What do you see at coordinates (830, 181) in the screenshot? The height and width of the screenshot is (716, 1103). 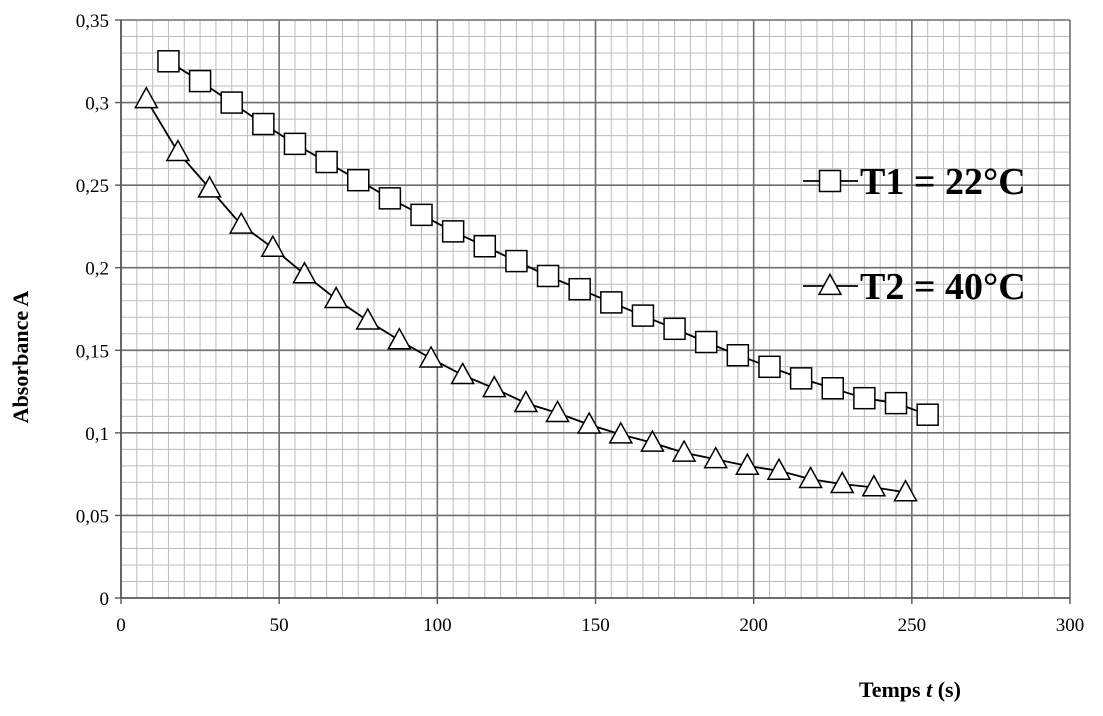 I see `legend-marker-square` at bounding box center [830, 181].